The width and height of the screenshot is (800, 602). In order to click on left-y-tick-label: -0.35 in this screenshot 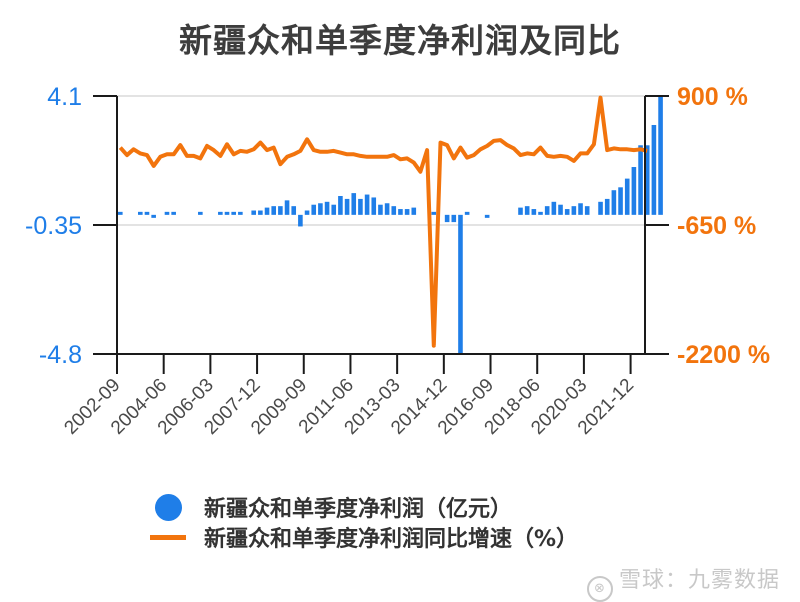, I will do `click(53, 226)`.